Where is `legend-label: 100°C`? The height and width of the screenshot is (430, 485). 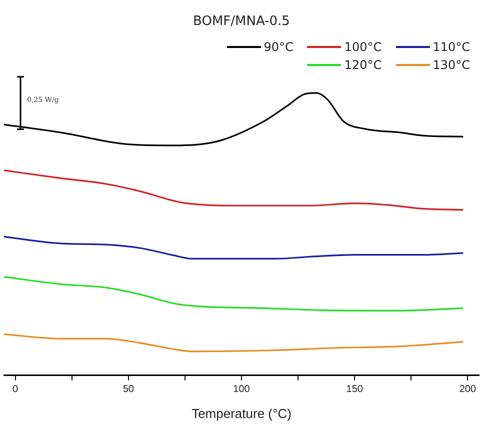 legend-label: 100°C is located at coordinates (363, 47).